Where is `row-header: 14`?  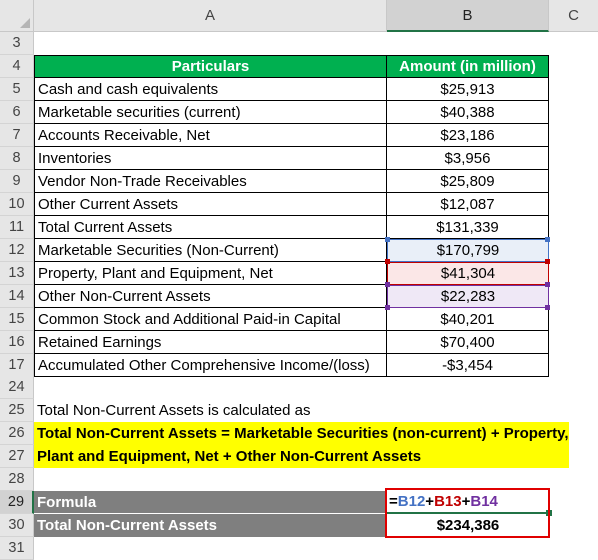
row-header: 14 is located at coordinates (17, 296).